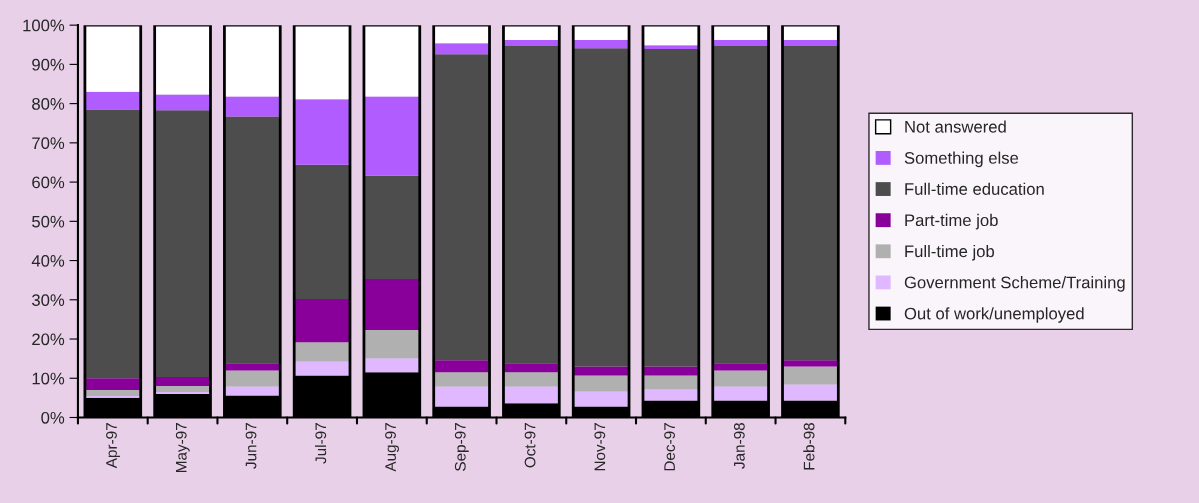 The height and width of the screenshot is (503, 1199). What do you see at coordinates (392, 447) in the screenshot?
I see `x-tick-label: Aug-97` at bounding box center [392, 447].